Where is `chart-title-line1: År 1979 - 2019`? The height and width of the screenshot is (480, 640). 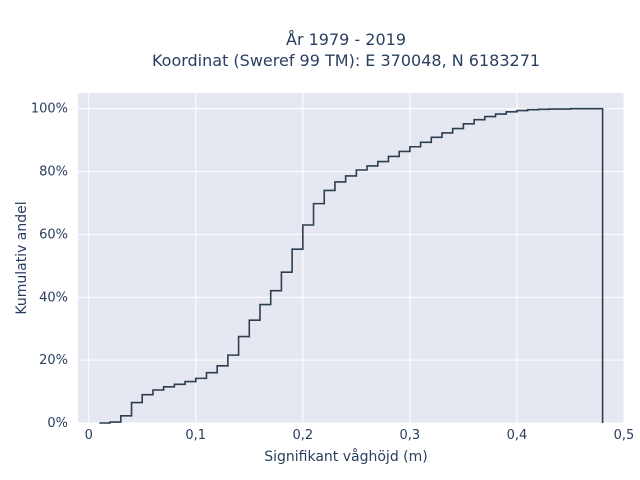
chart-title-line1: År 1979 - 2019 is located at coordinates (346, 39).